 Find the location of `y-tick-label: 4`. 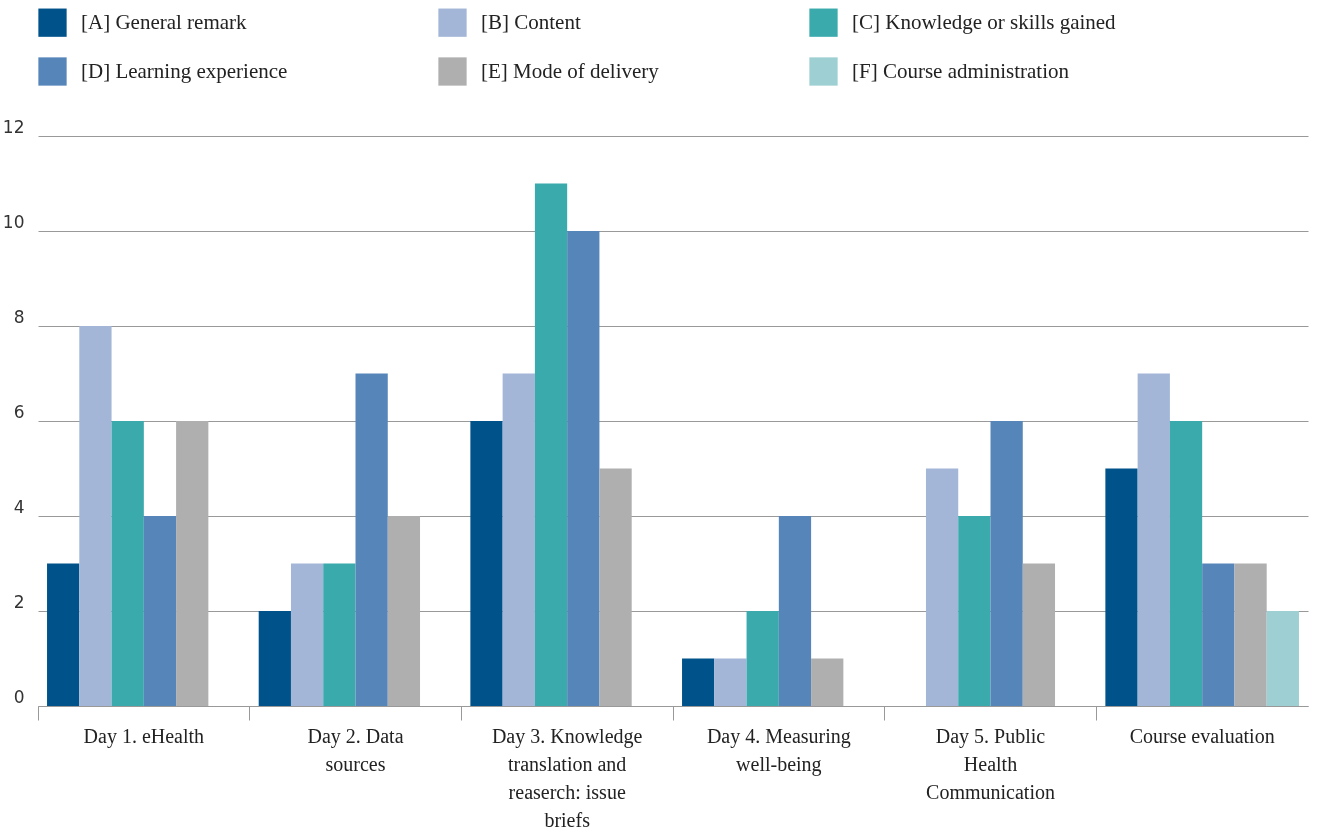

y-tick-label: 4 is located at coordinates (19, 506).